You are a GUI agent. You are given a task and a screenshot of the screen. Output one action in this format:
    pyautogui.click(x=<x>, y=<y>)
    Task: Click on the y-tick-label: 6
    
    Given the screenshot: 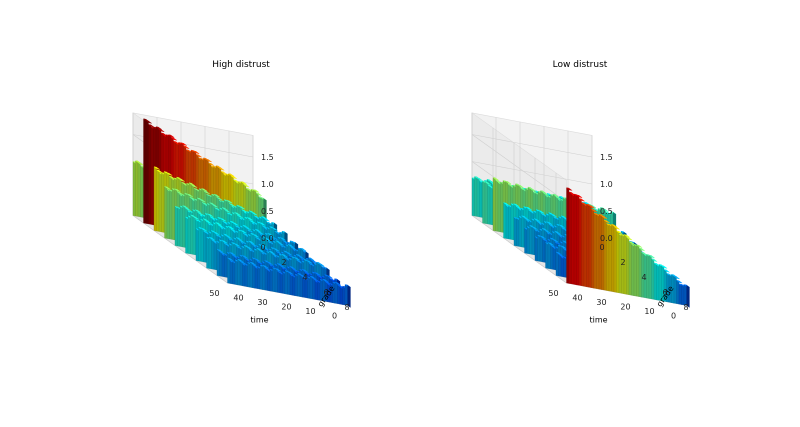 What is the action you would take?
    pyautogui.click(x=664, y=292)
    